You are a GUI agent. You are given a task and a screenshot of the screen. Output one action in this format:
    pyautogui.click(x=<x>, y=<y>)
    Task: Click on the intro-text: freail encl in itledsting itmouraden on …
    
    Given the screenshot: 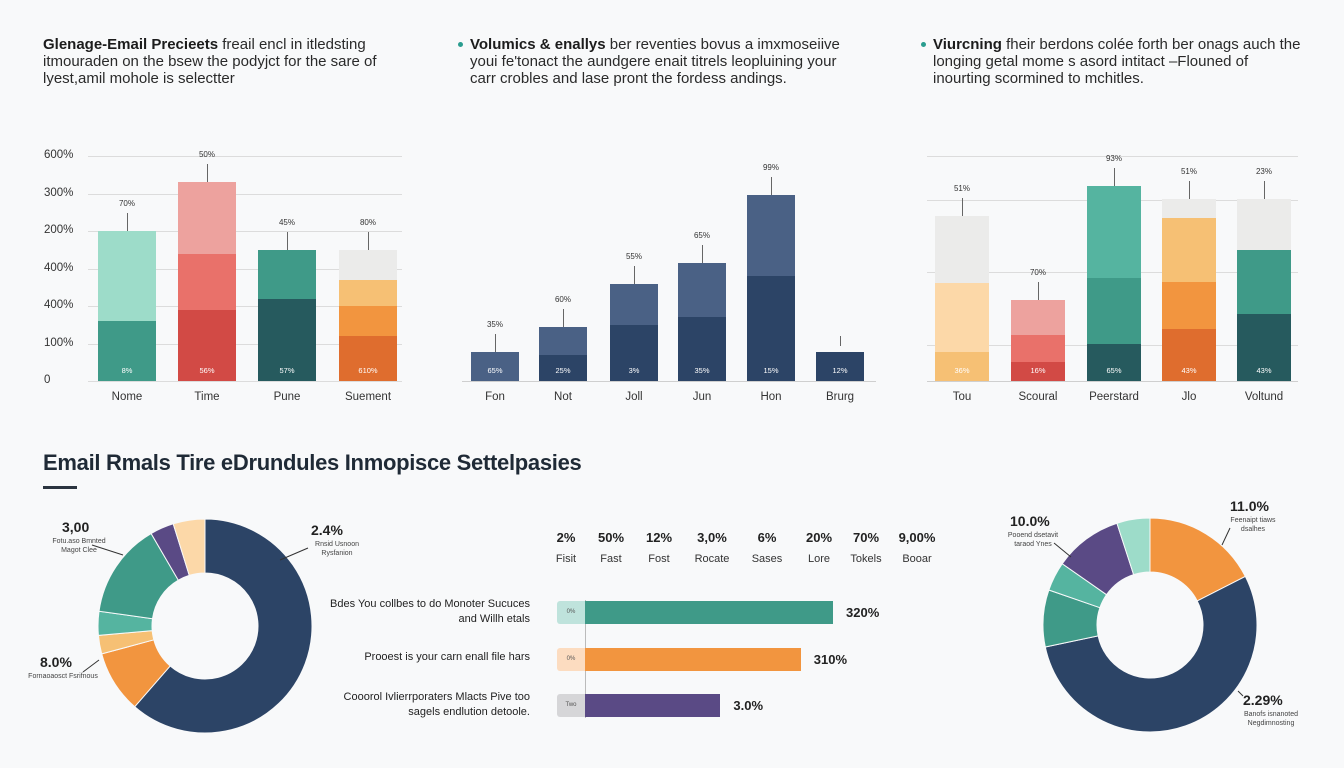 What is the action you would take?
    pyautogui.click(x=210, y=61)
    